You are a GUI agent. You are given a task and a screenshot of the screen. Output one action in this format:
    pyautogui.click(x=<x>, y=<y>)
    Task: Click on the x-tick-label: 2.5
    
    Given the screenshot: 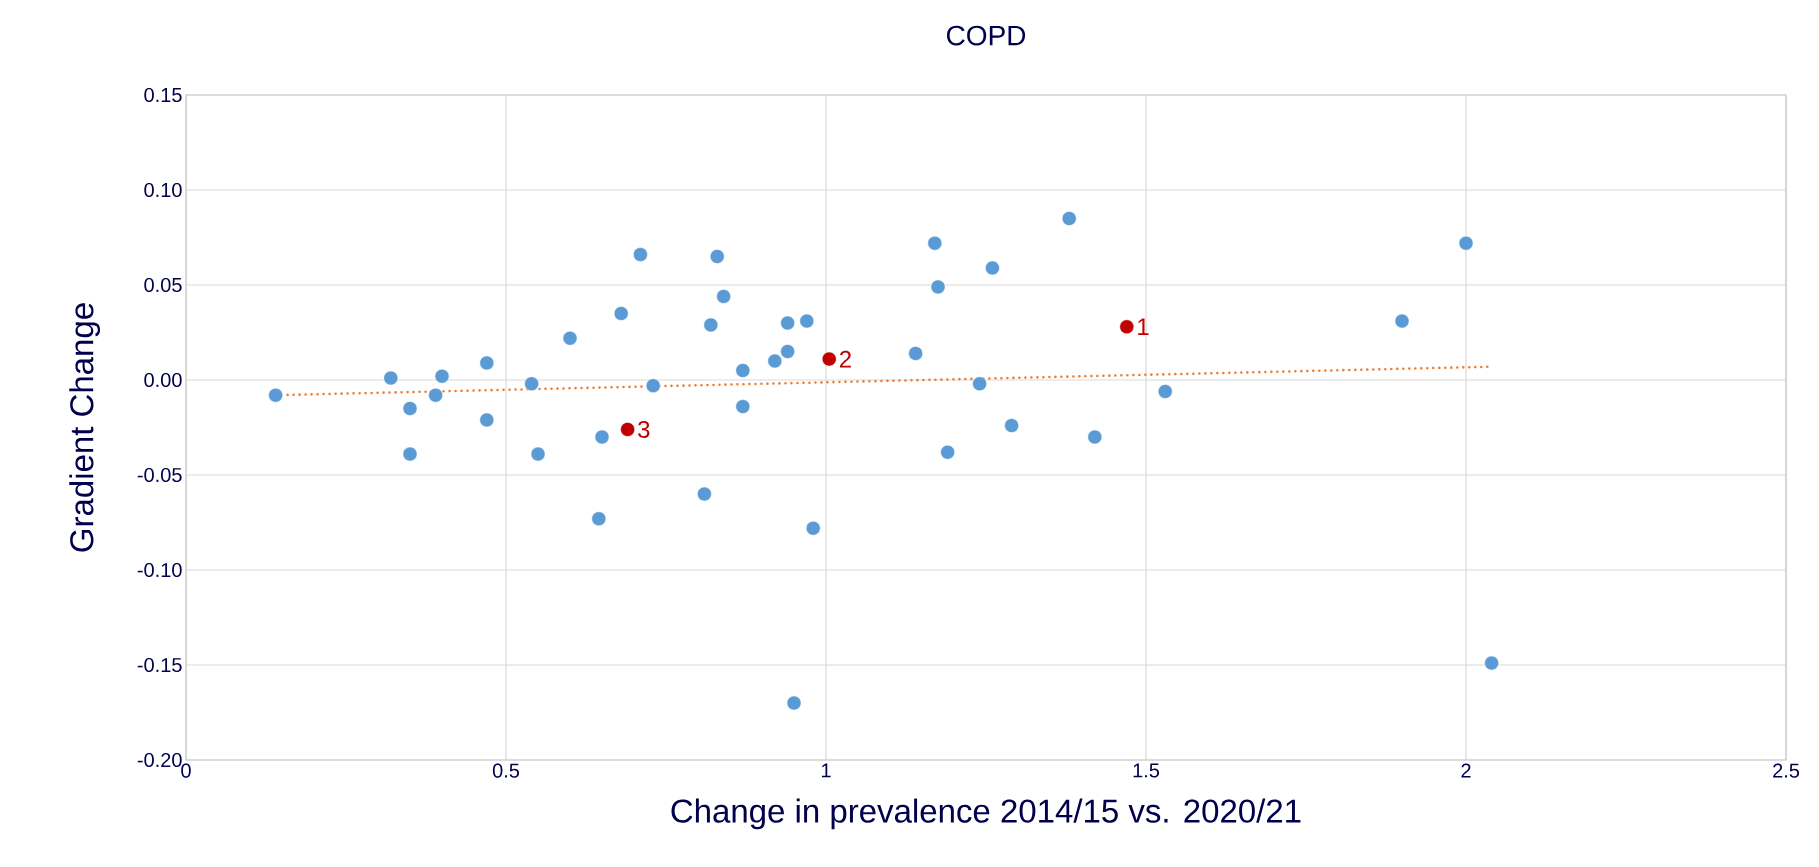 What is the action you would take?
    pyautogui.click(x=1786, y=770)
    